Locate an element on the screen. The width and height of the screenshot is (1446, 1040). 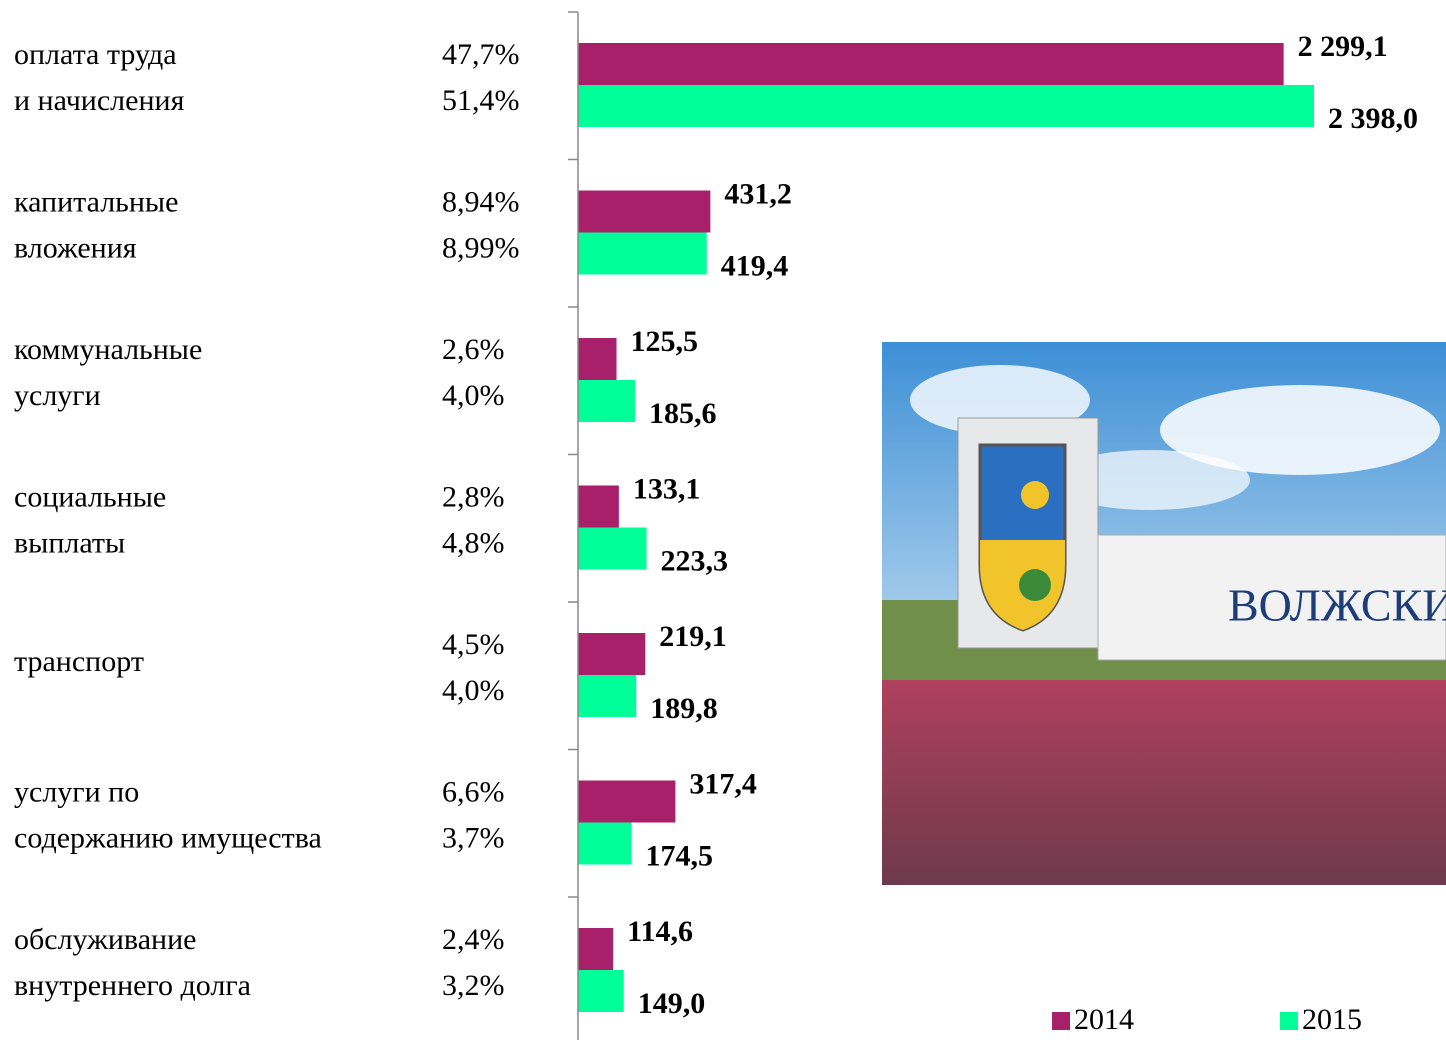
share-label: 4,8% is located at coordinates (473, 542).